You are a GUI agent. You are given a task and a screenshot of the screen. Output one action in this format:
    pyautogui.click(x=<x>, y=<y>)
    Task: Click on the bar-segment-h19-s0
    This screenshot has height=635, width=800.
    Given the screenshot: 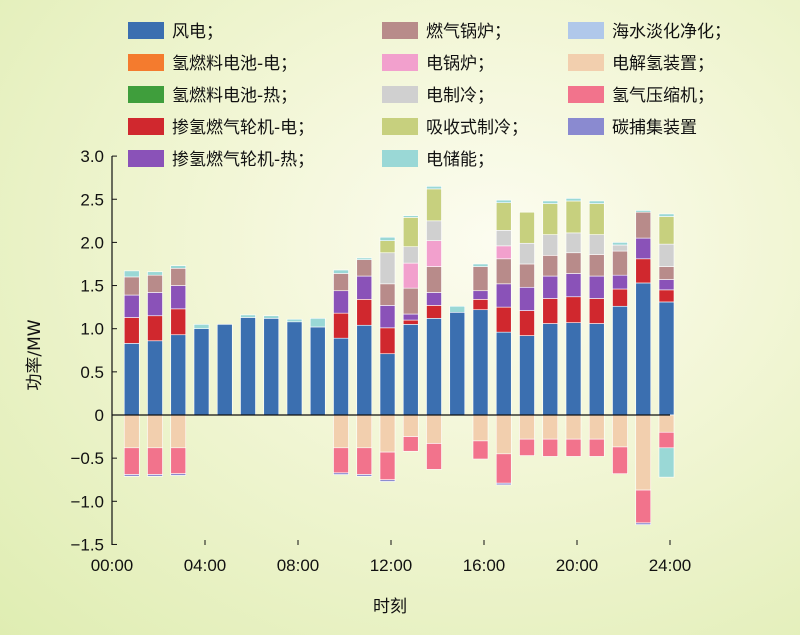 What is the action you would take?
    pyautogui.click(x=550, y=369)
    